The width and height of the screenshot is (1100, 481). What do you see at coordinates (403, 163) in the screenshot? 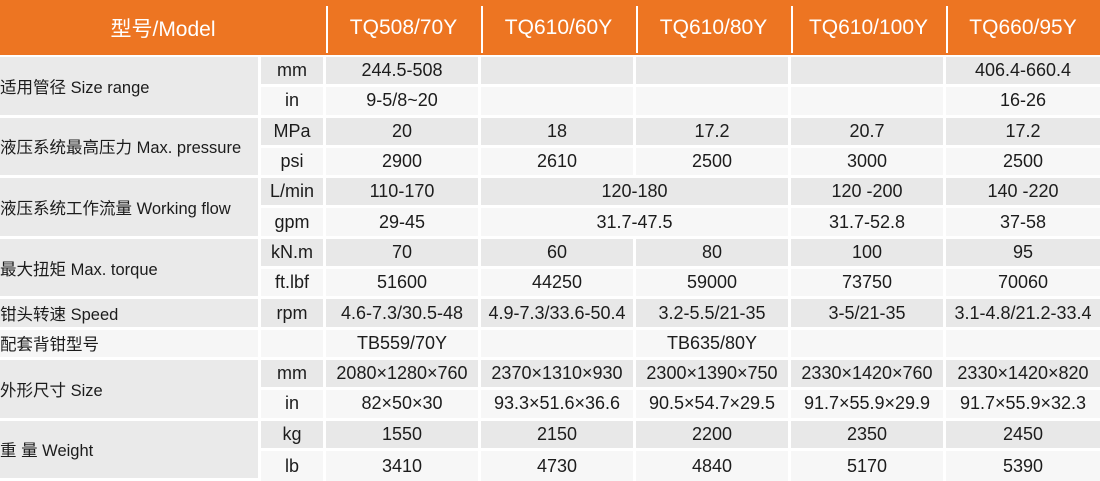
I see `value-cell: 2900` at bounding box center [403, 163].